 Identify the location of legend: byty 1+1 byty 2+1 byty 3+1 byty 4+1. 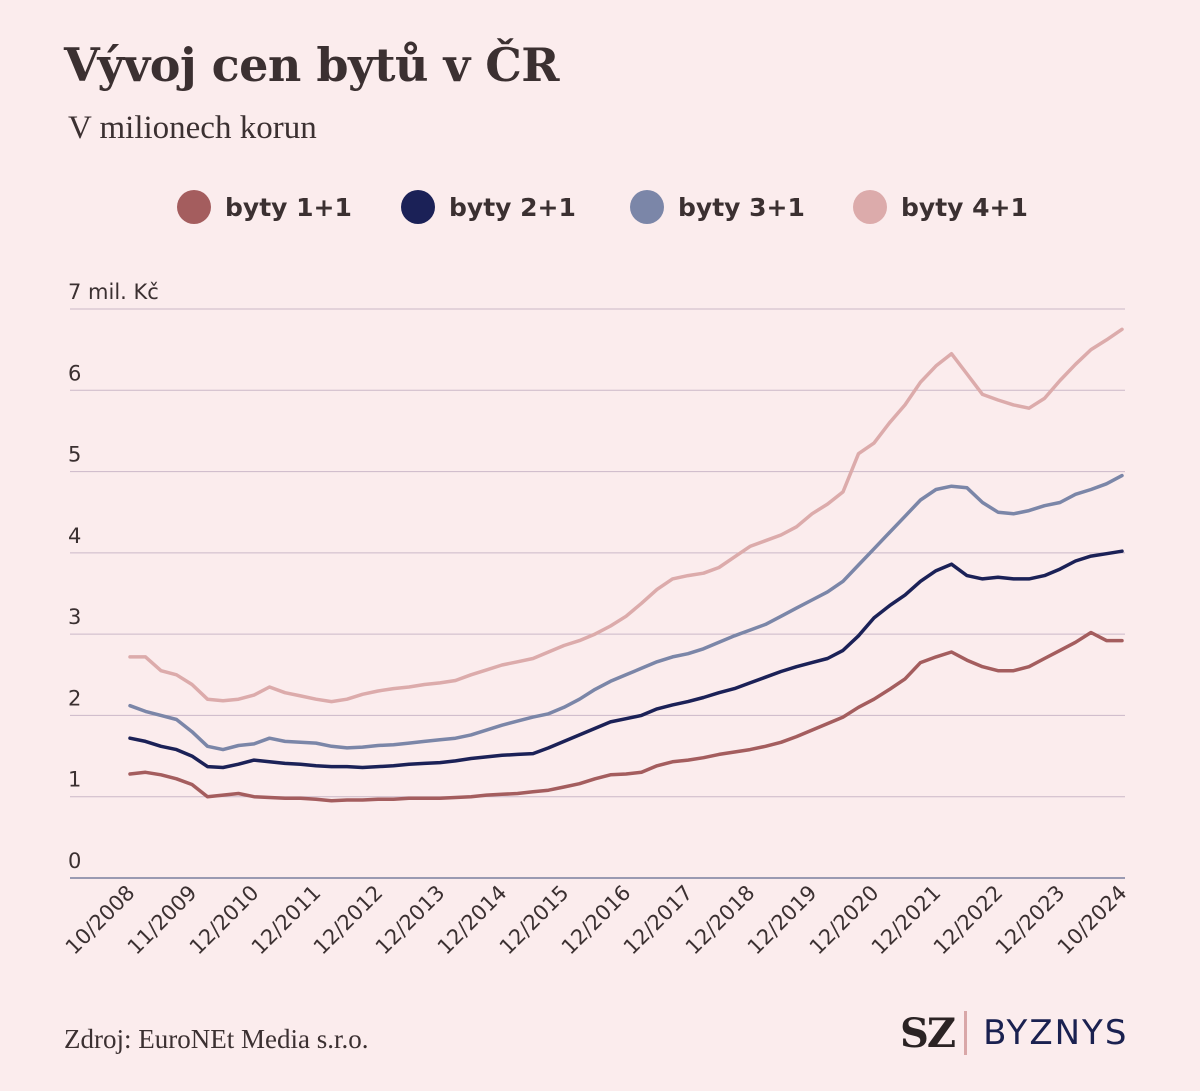
(600, 215).